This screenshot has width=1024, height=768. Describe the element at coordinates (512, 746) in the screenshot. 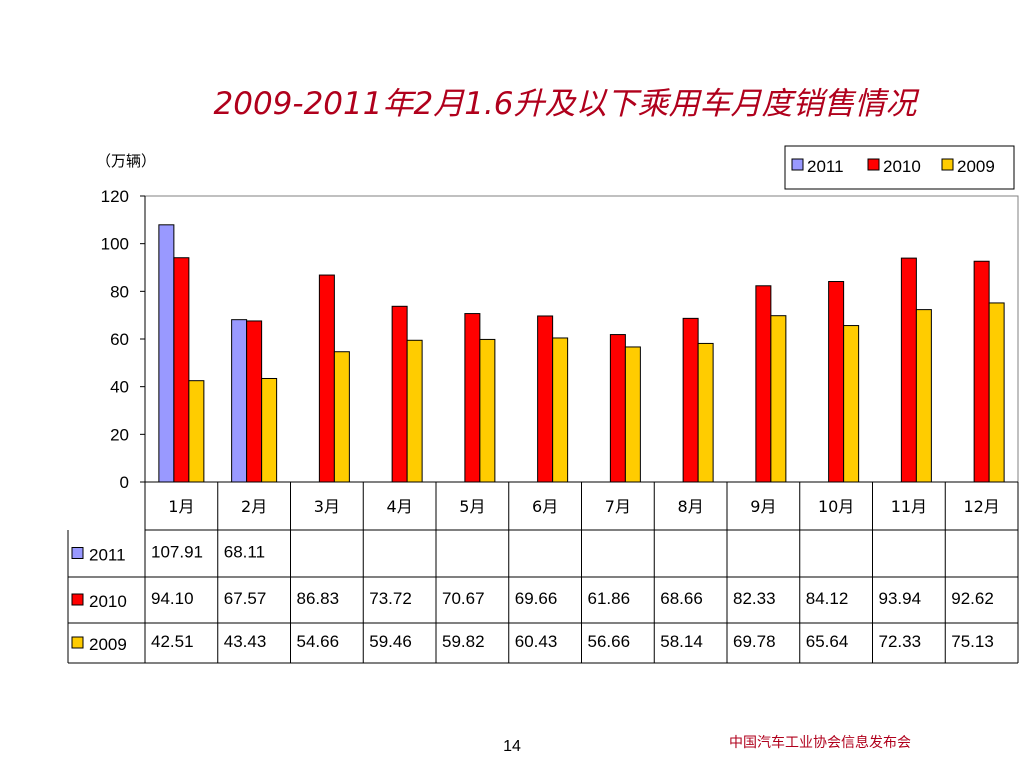

I see `page-number: 14` at that location.